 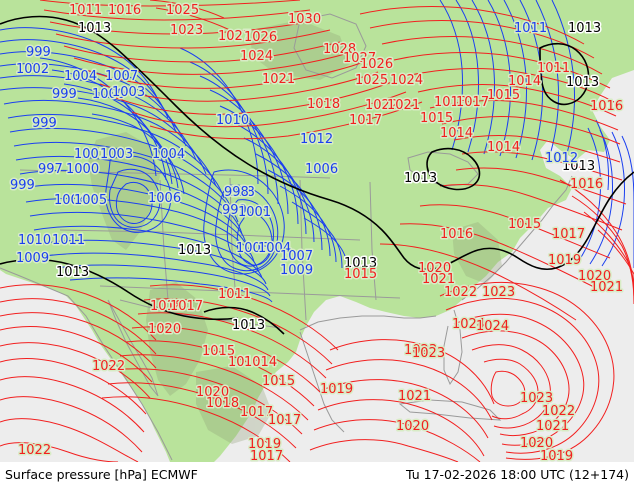 I want to click on contour-label-halo: 1006, so click(x=164, y=198).